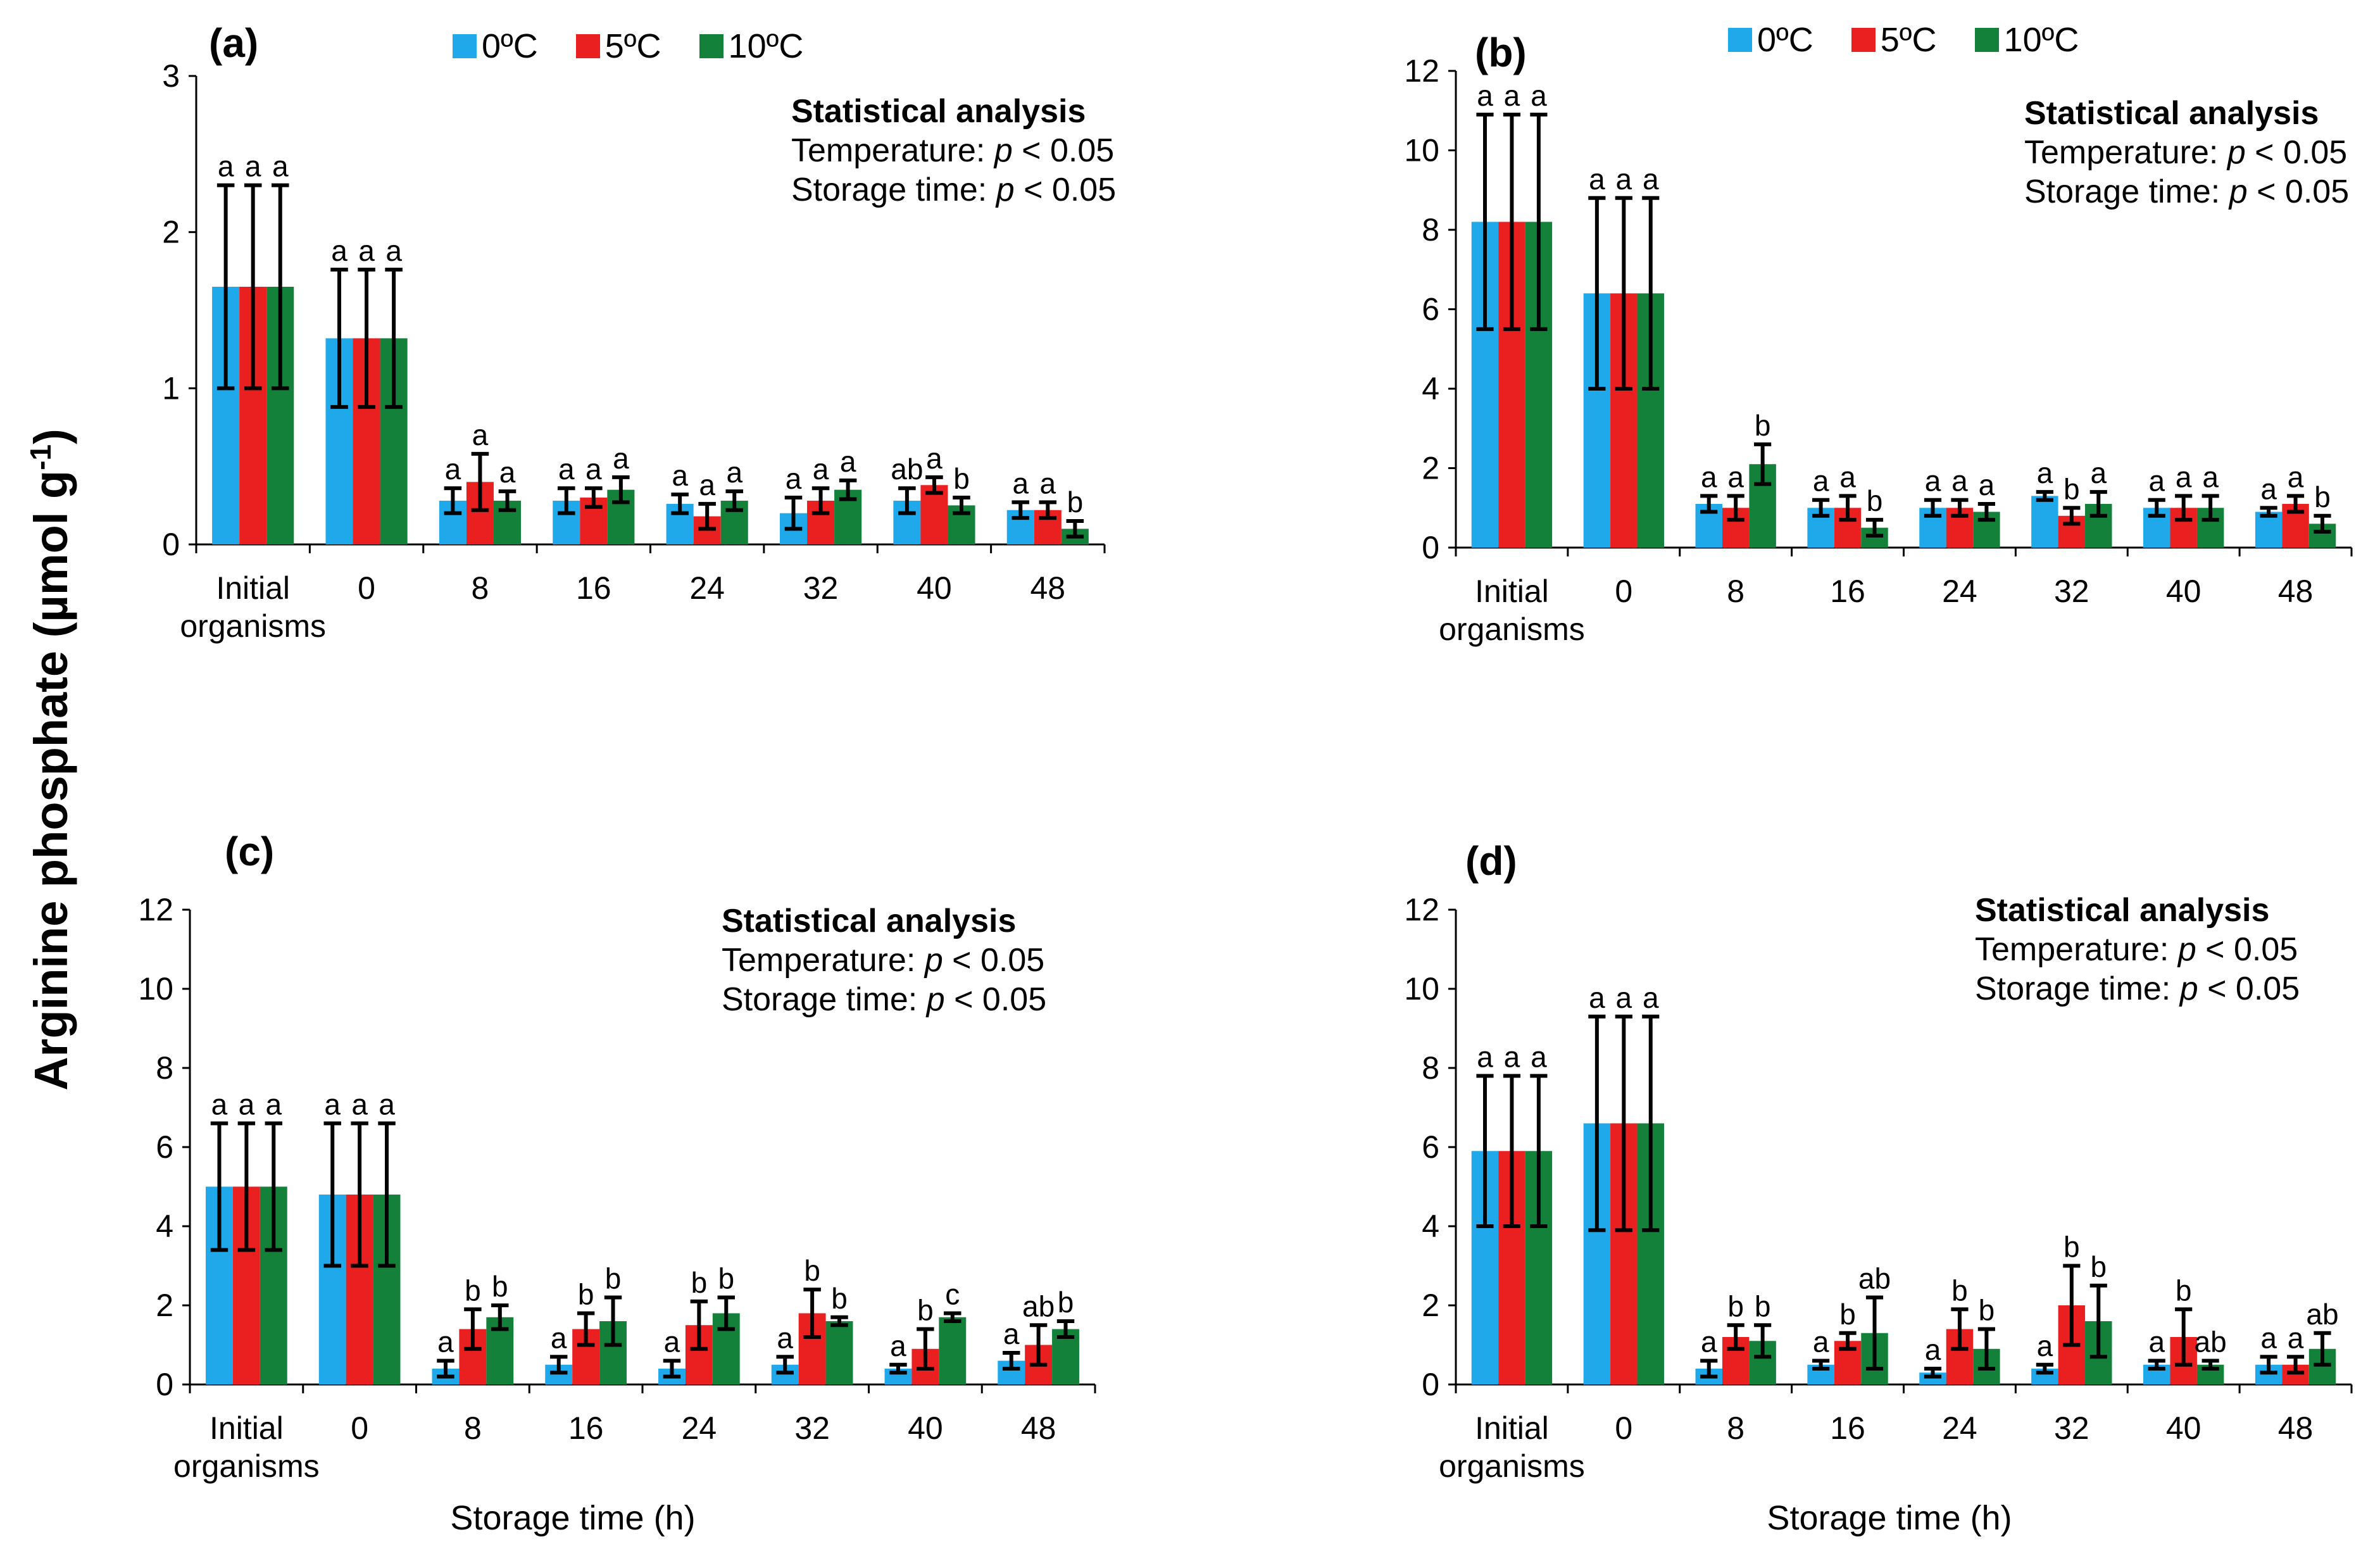  Describe the element at coordinates (751, 47) in the screenshot. I see `legend-item-10c: 10ºC` at that location.